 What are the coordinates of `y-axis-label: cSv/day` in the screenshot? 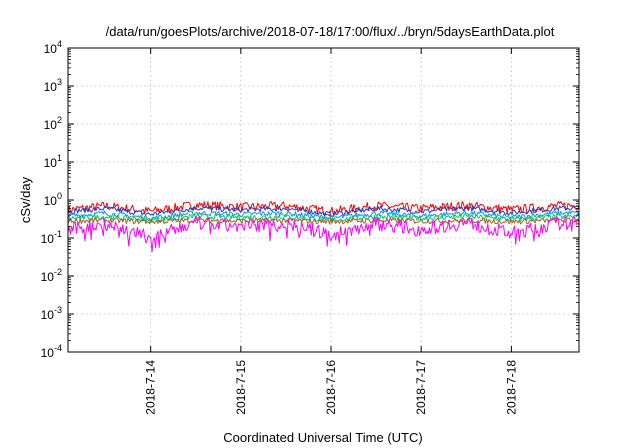 It's located at (25, 199).